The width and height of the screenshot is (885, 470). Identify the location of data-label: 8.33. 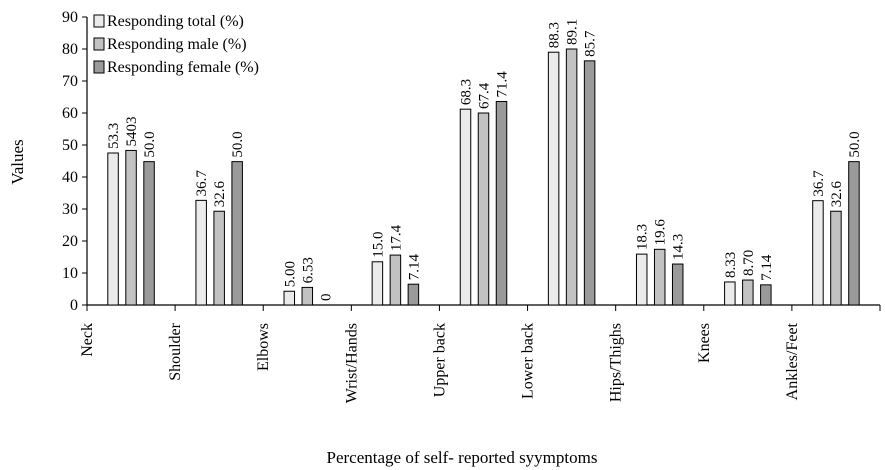
(731, 265).